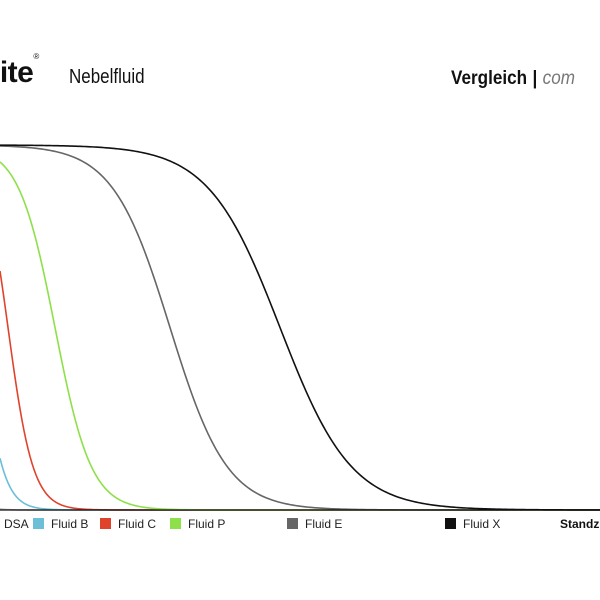 The image size is (600, 600). Describe the element at coordinates (36, 56) in the screenshot. I see `registered-mark: ®` at that location.